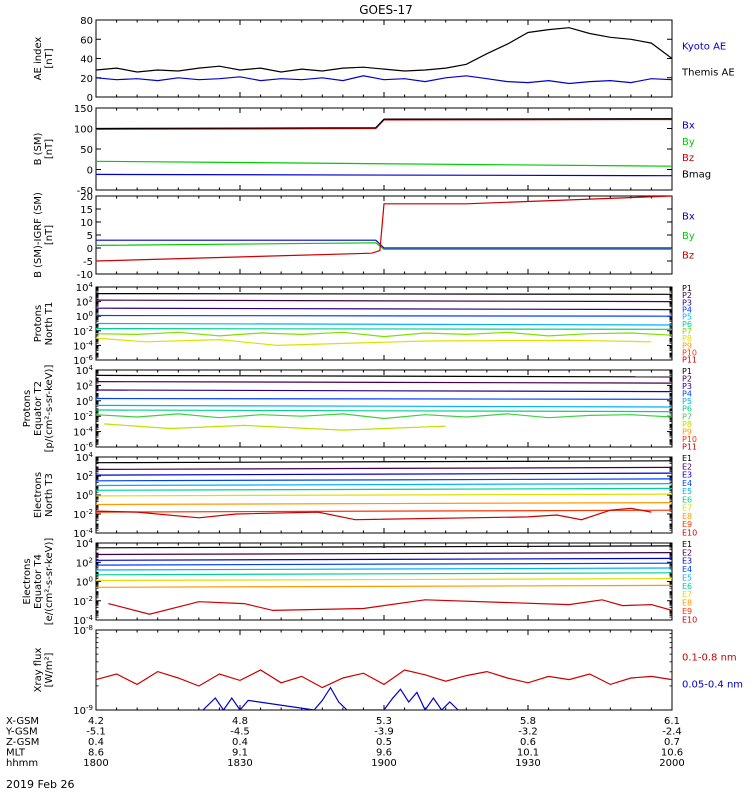 This screenshot has height=800, width=750. What do you see at coordinates (374, 514) in the screenshot?
I see `series-line-e10` at bounding box center [374, 514].